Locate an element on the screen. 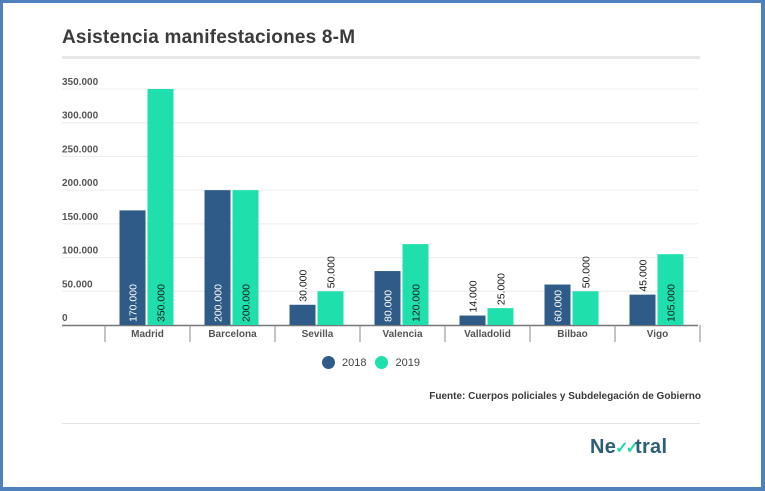 This screenshot has width=765, height=491. legend: 2018 2019 is located at coordinates (375, 362).